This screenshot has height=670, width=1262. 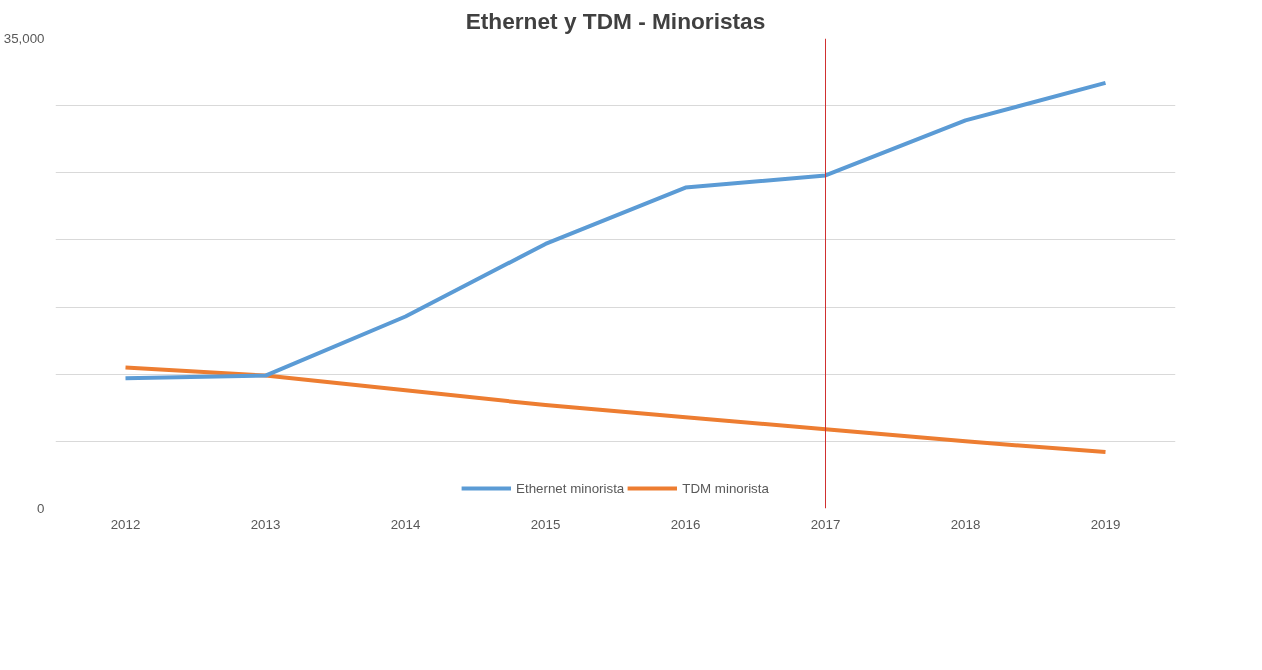 What do you see at coordinates (545, 524) in the screenshot?
I see `x-tick-label: 2015` at bounding box center [545, 524].